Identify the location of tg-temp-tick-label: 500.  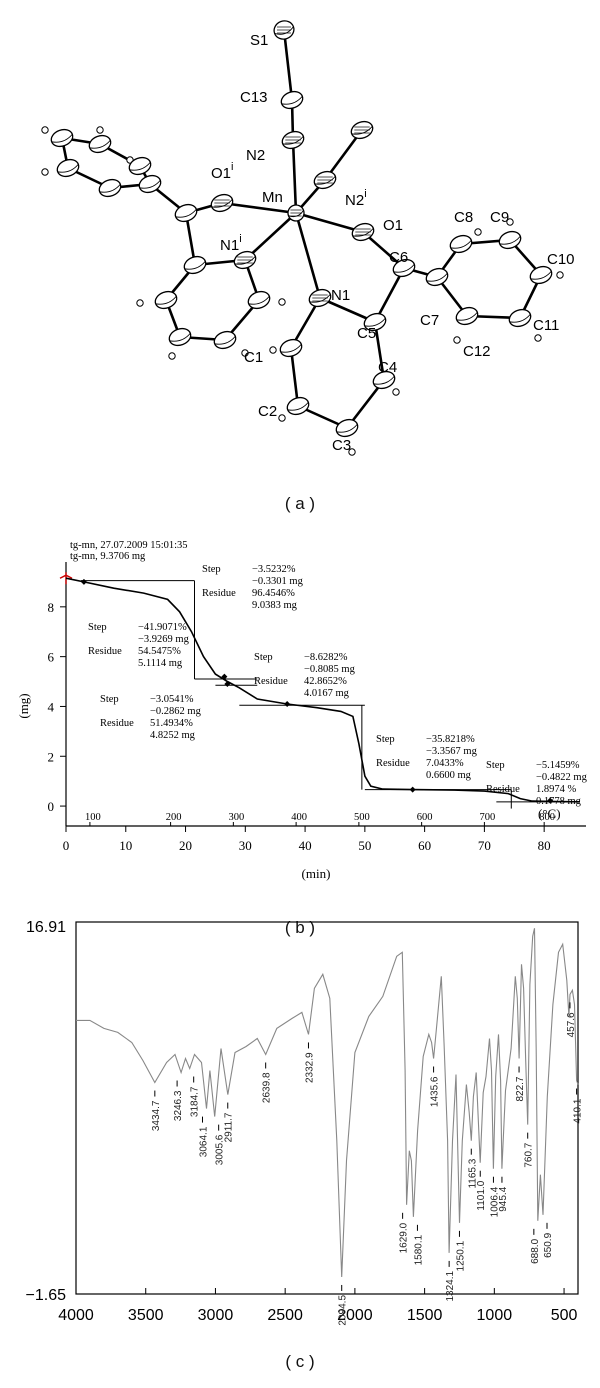
(362, 817).